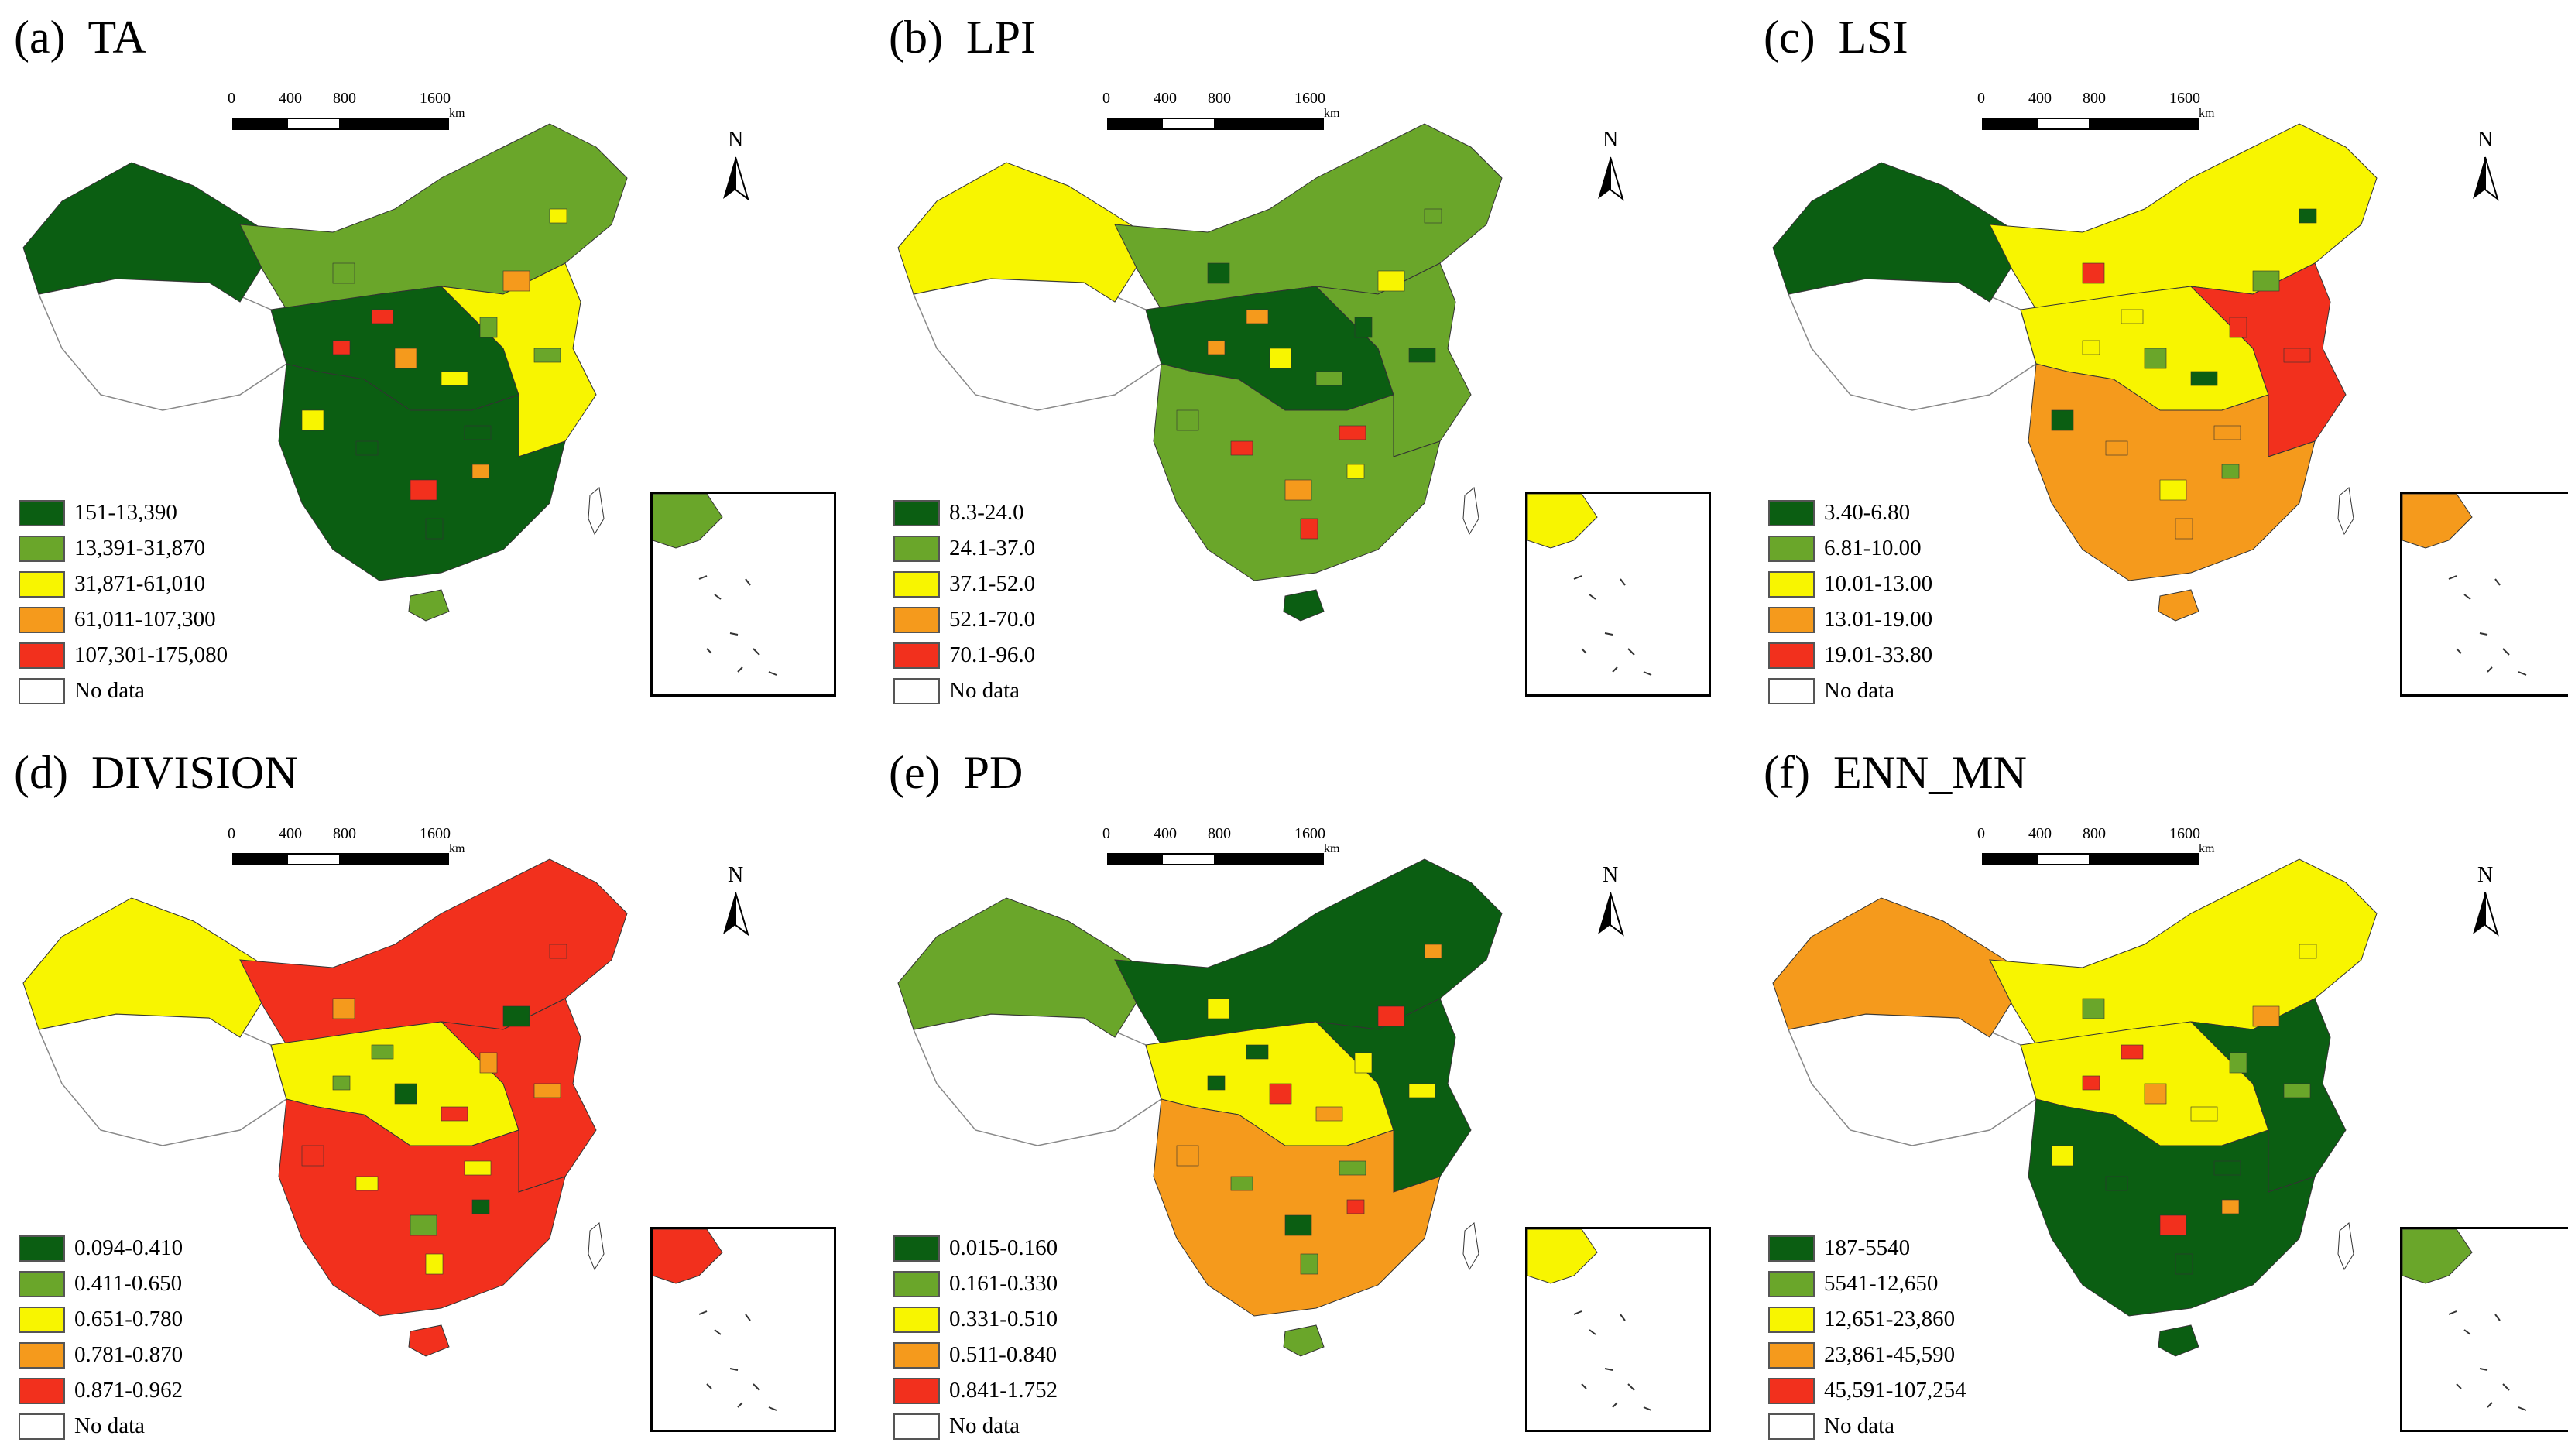 The width and height of the screenshot is (2568, 1456). I want to click on panel-title: (a) TA, so click(80, 37).